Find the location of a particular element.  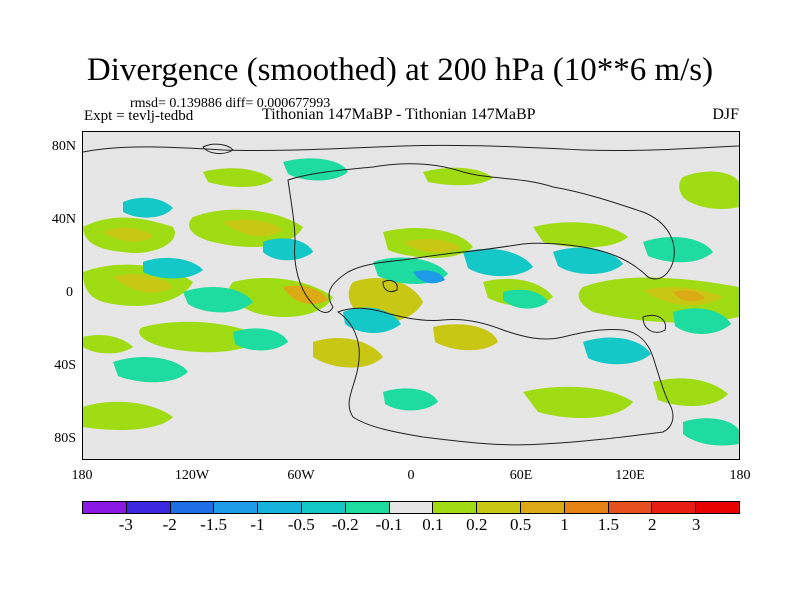

colorbar is located at coordinates (411, 507).